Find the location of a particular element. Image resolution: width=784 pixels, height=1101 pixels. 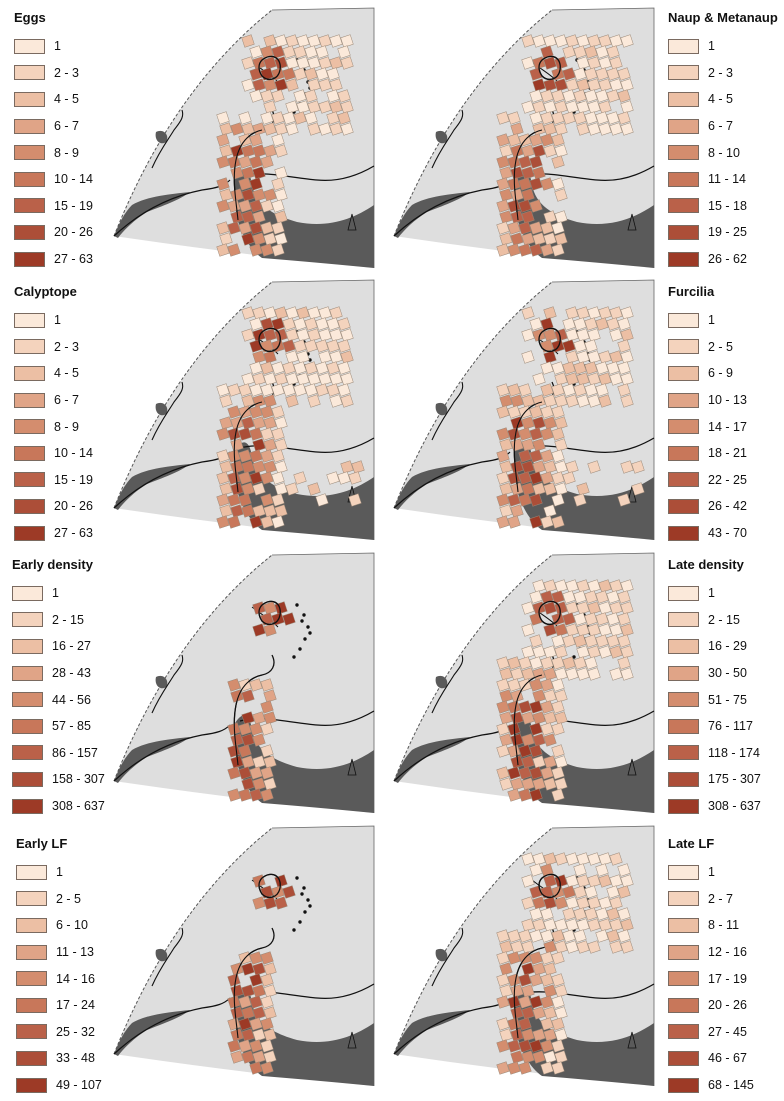

legend-range-label: 6 - 7 is located at coordinates (67, 126).